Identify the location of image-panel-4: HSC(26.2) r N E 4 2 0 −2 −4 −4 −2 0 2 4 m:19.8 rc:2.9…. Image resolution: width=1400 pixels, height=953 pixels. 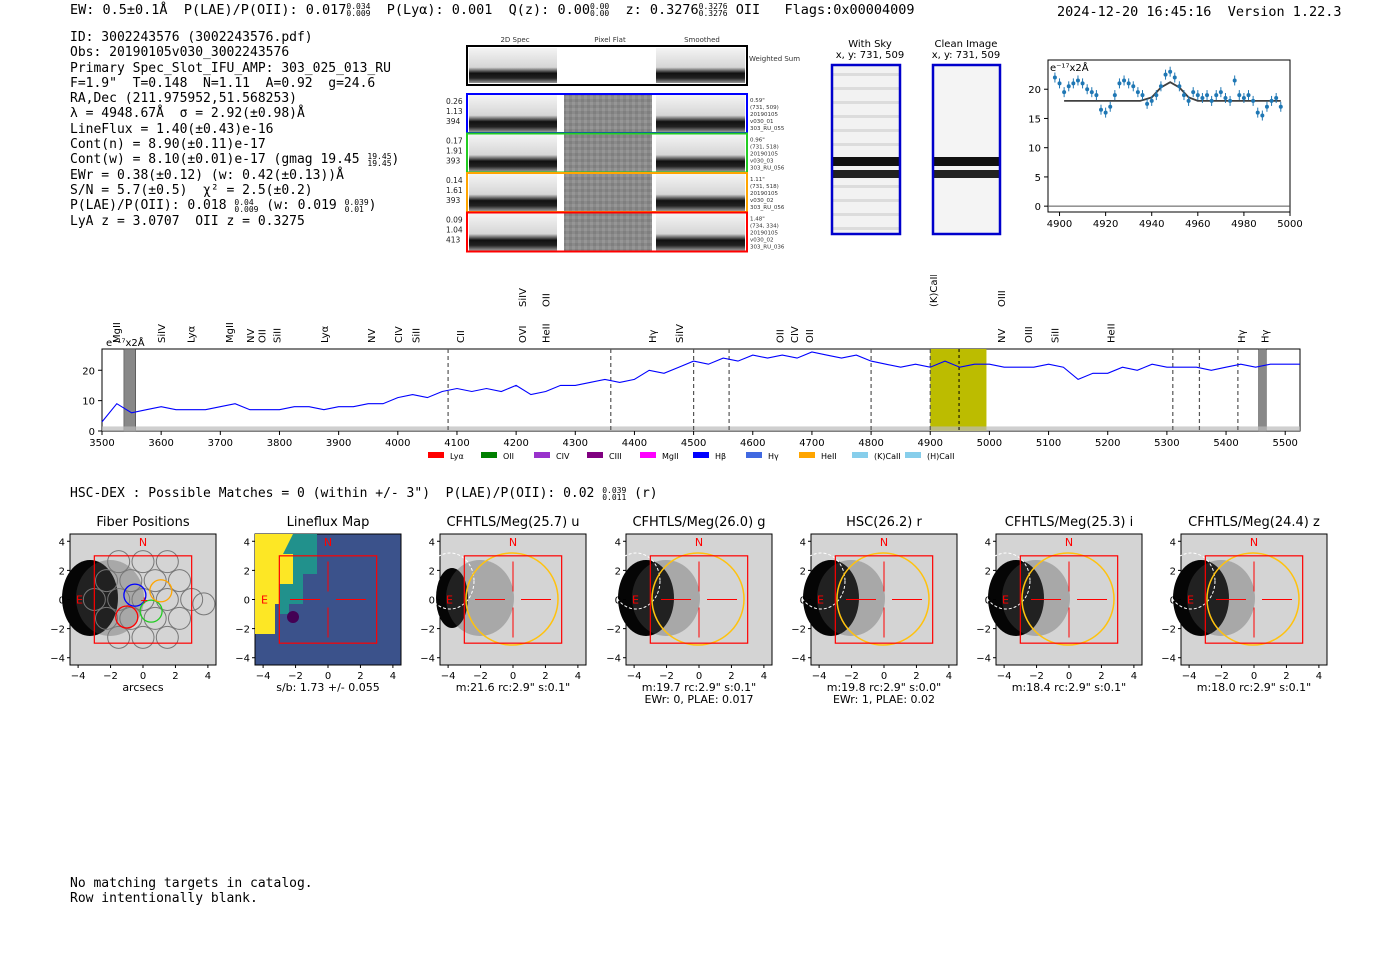
(874, 610).